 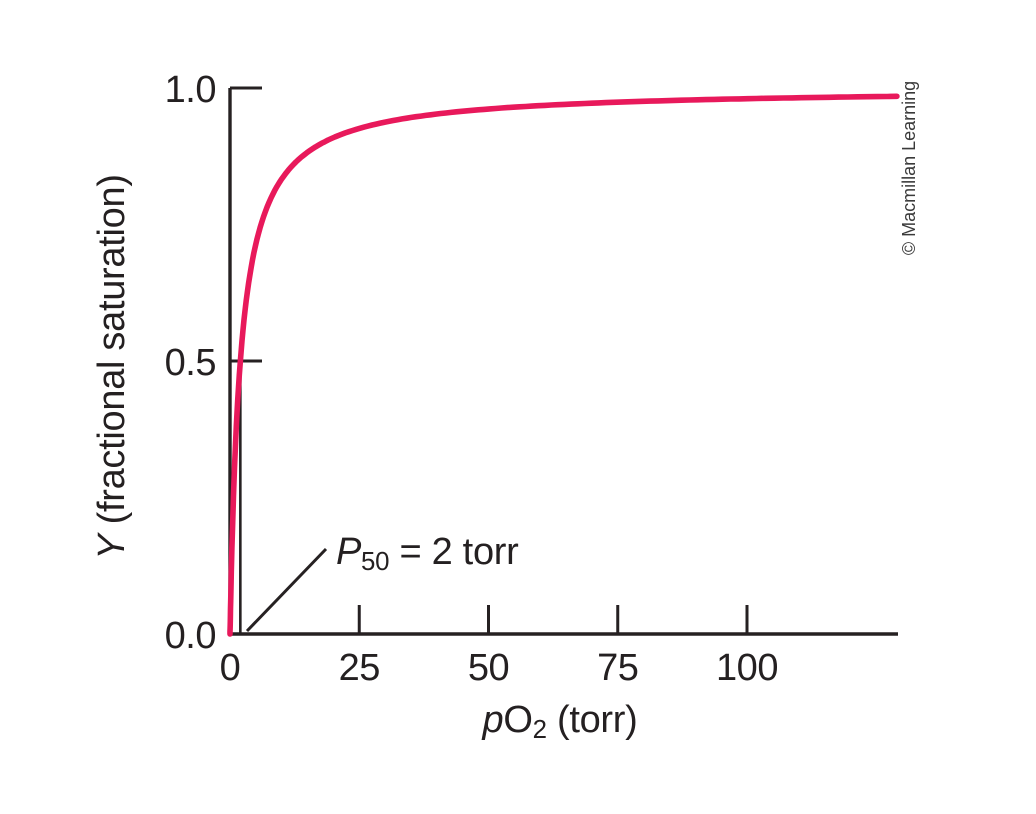 What do you see at coordinates (539, 730) in the screenshot?
I see `x-axis-subscript: 2` at bounding box center [539, 730].